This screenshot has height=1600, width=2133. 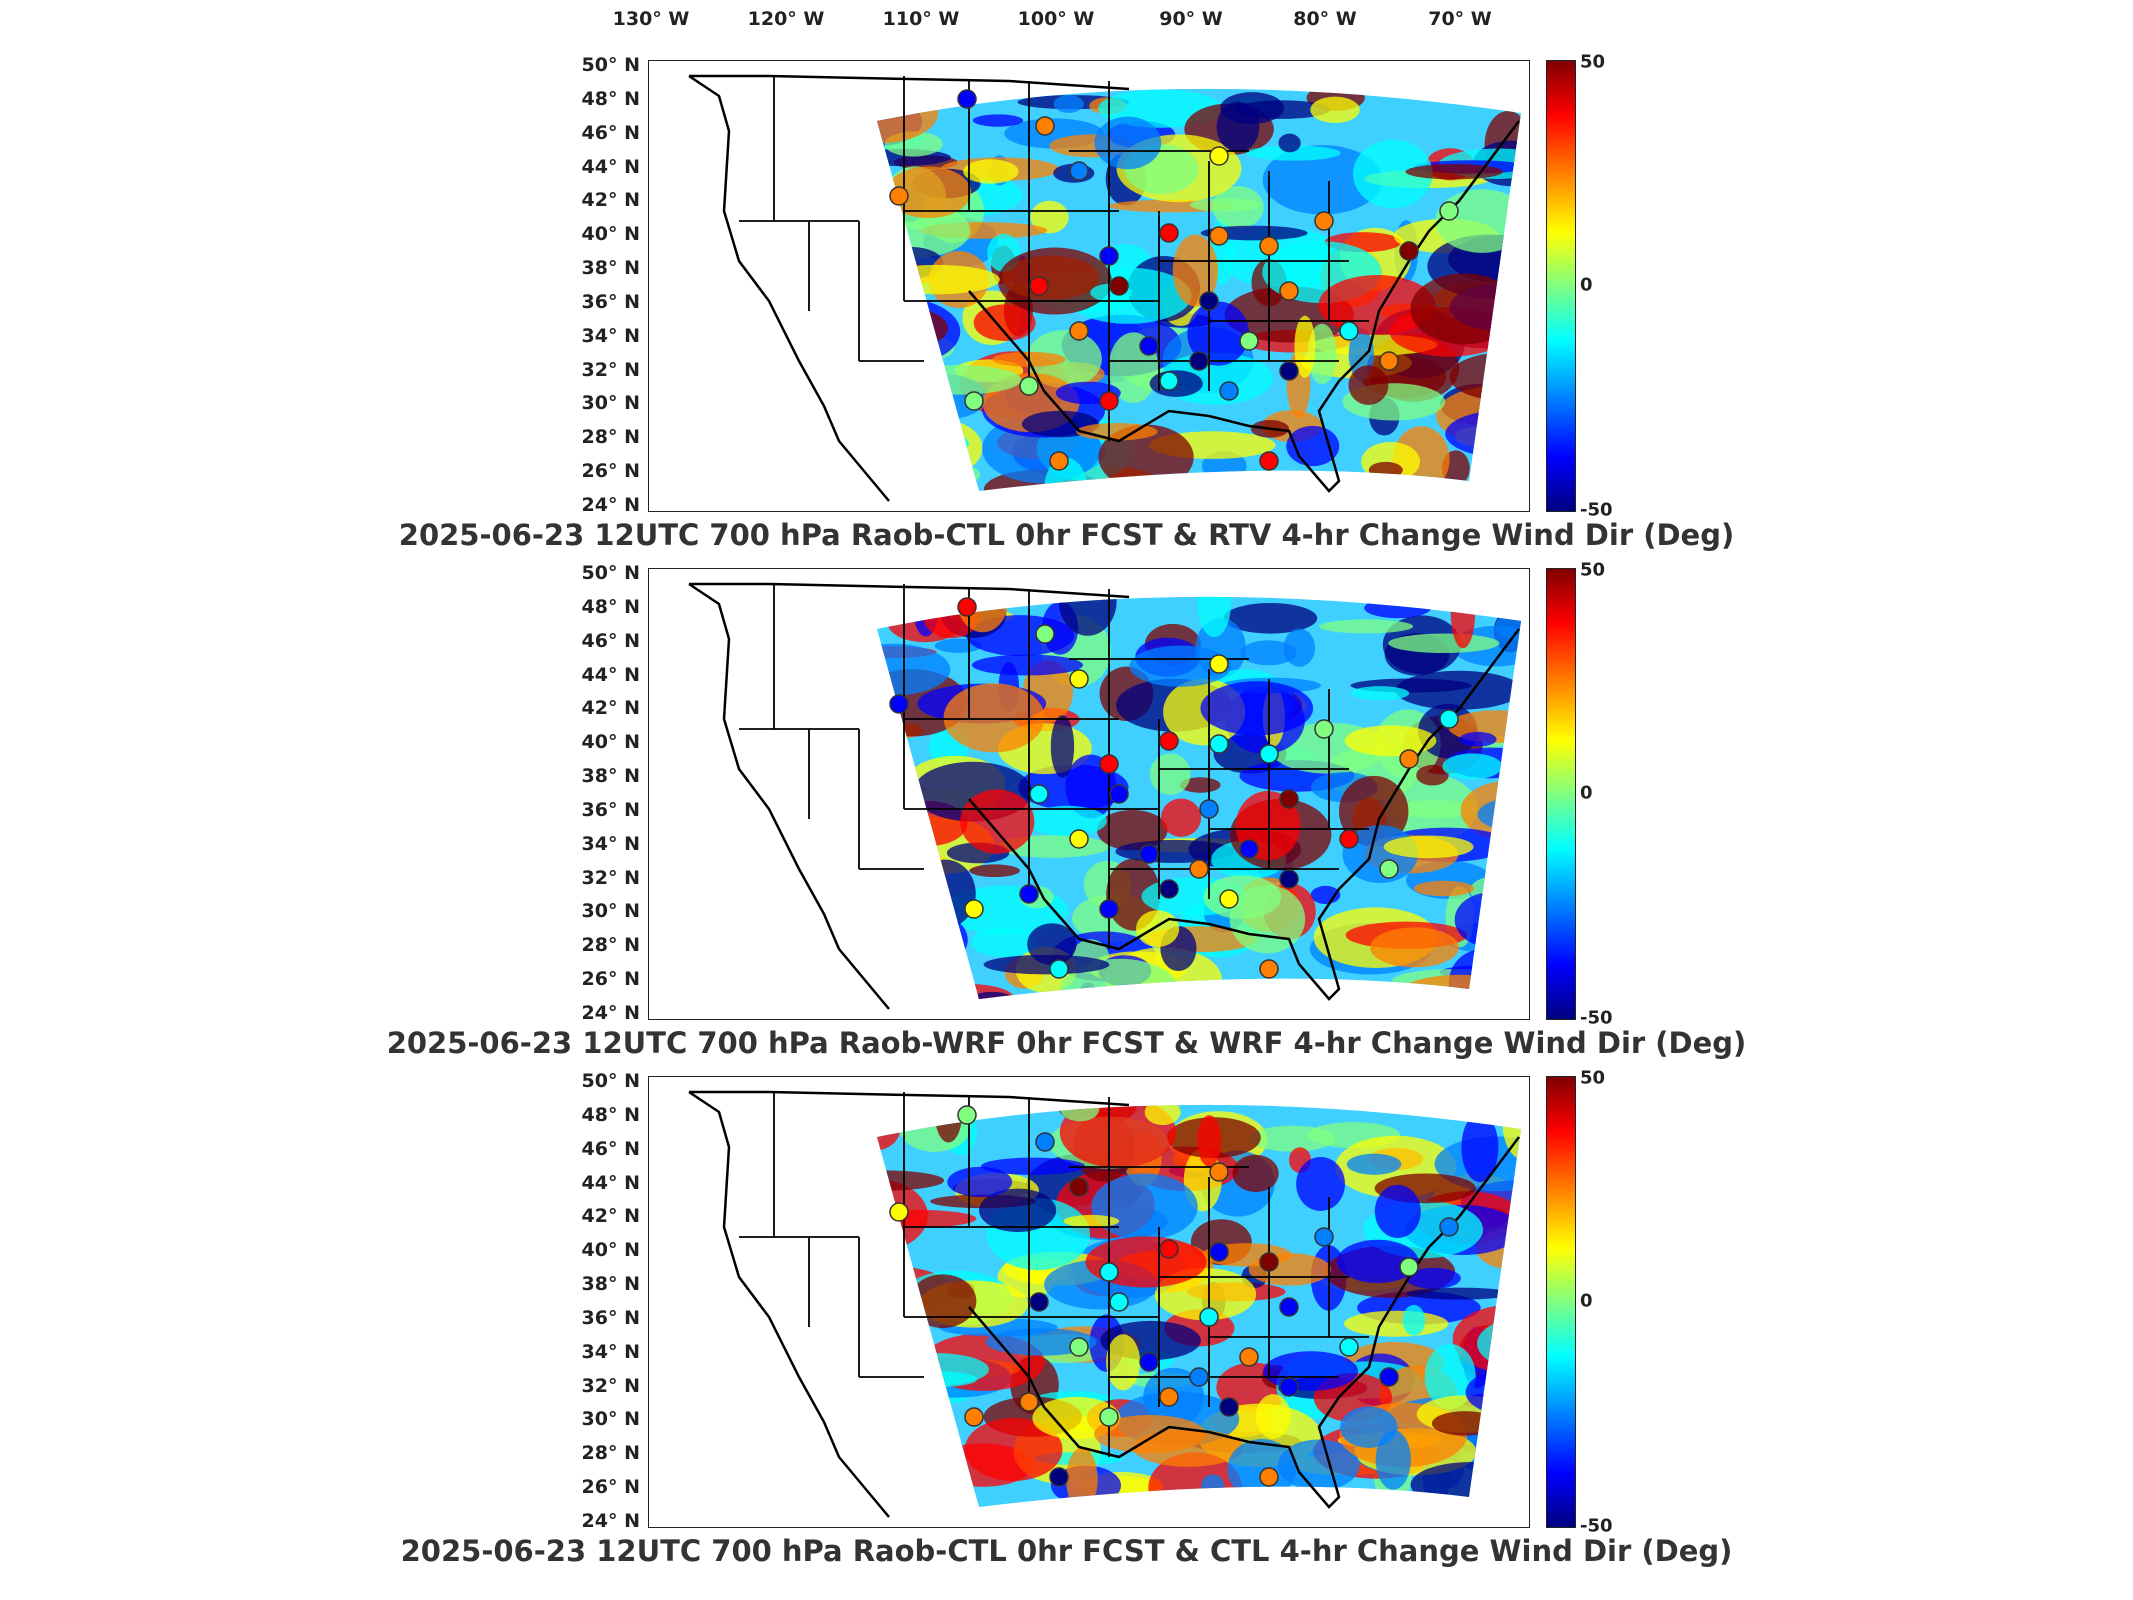 What do you see at coordinates (921, 19) in the screenshot?
I see `longitude-label: 110° W` at bounding box center [921, 19].